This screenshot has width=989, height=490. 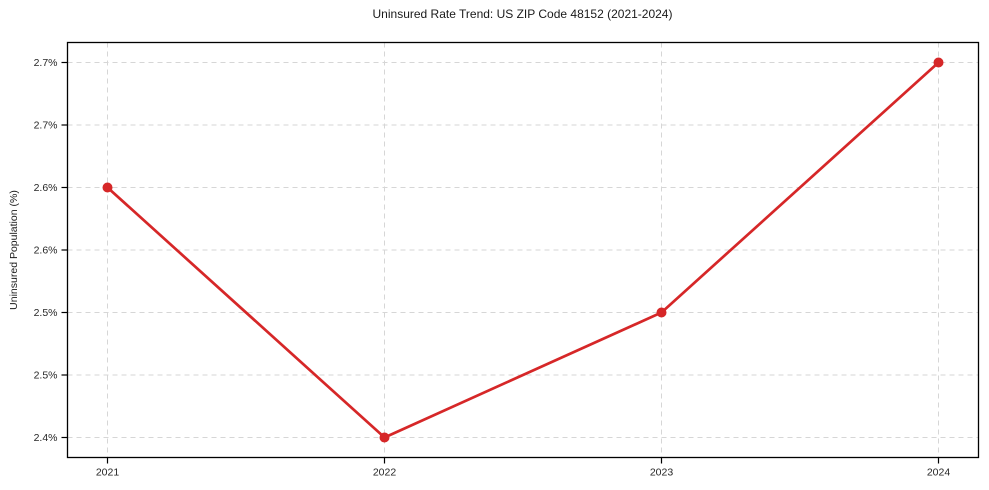 I want to click on x-tick-label: 2021, so click(x=108, y=473).